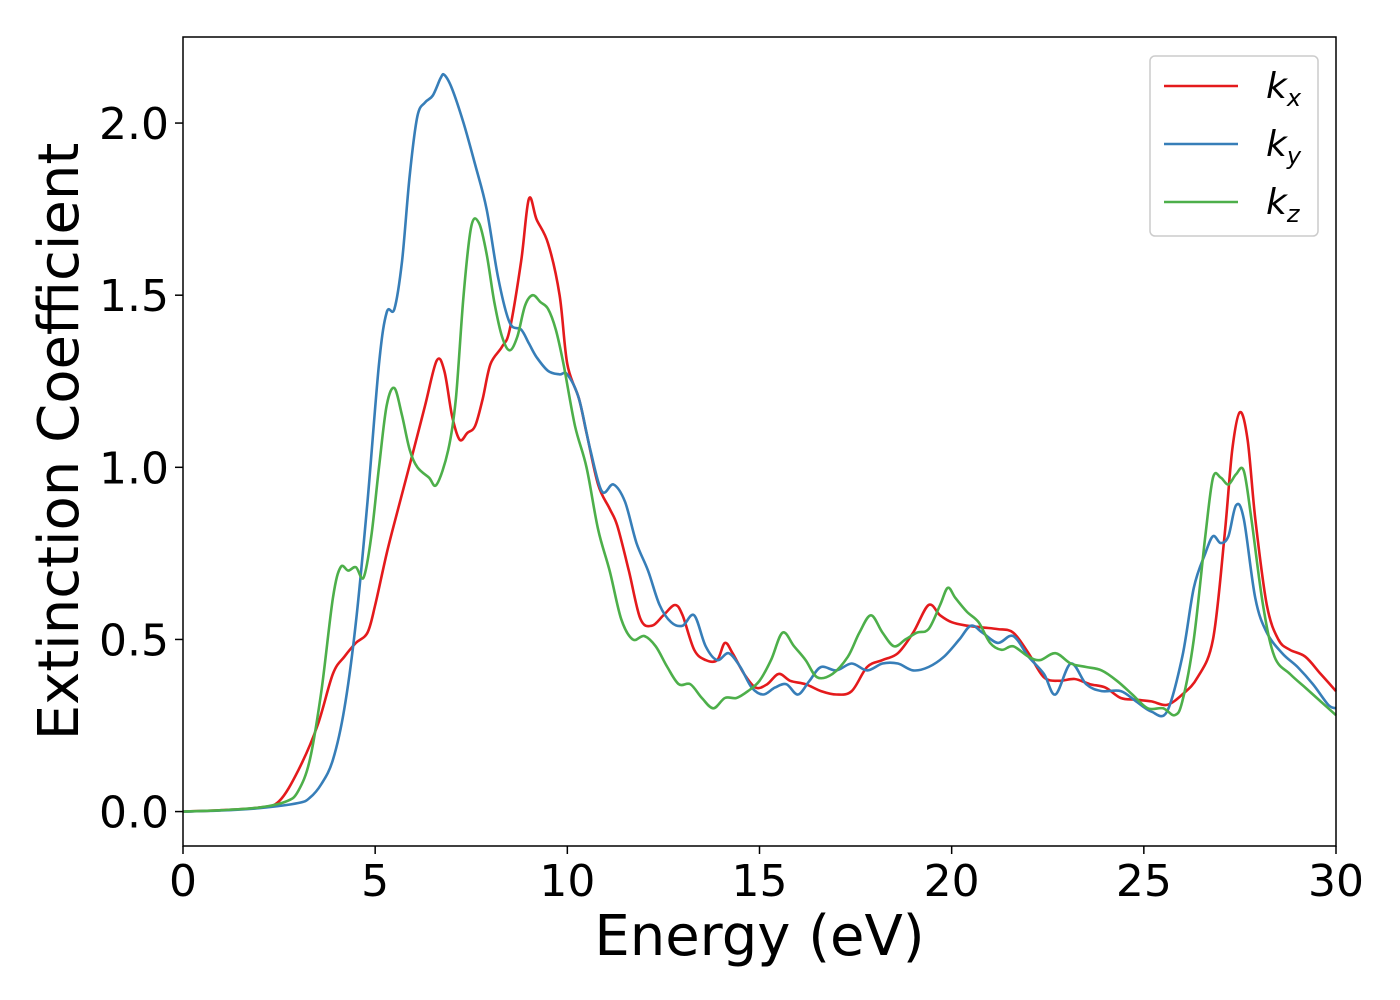  What do you see at coordinates (134, 640) in the screenshot?
I see `y-tick-label: 0.5` at bounding box center [134, 640].